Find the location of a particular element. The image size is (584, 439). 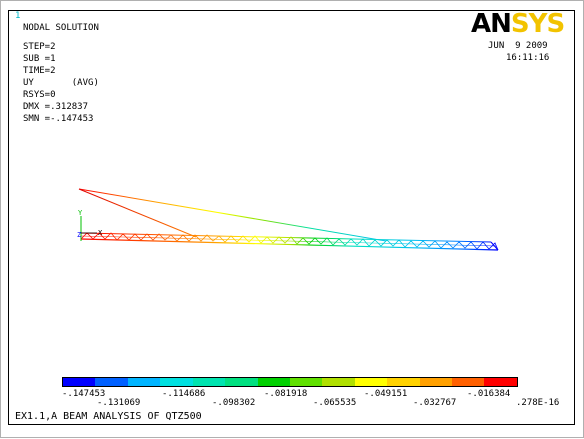

info-rsys: RSYS=0 is located at coordinates (39, 95).